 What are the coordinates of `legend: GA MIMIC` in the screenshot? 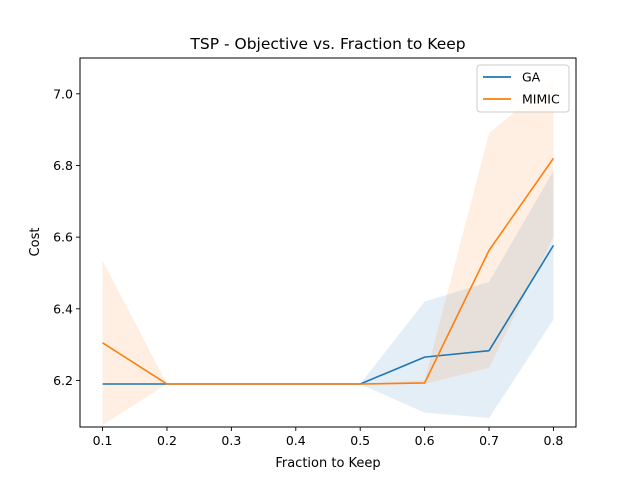 It's located at (523, 88).